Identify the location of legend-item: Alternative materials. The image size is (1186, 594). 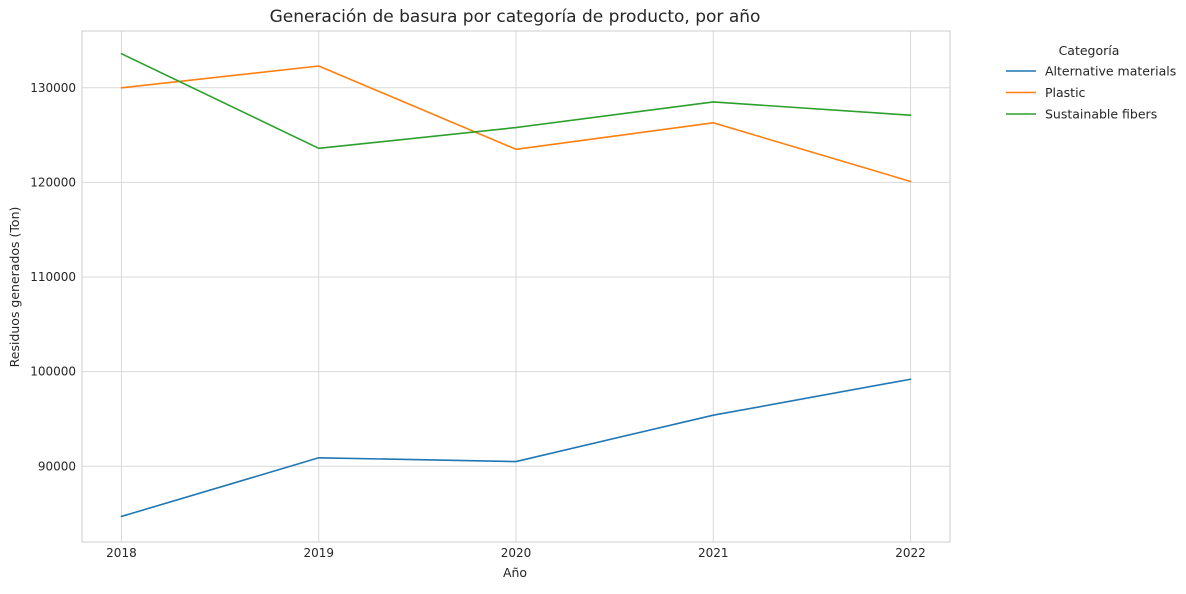
(1091, 71).